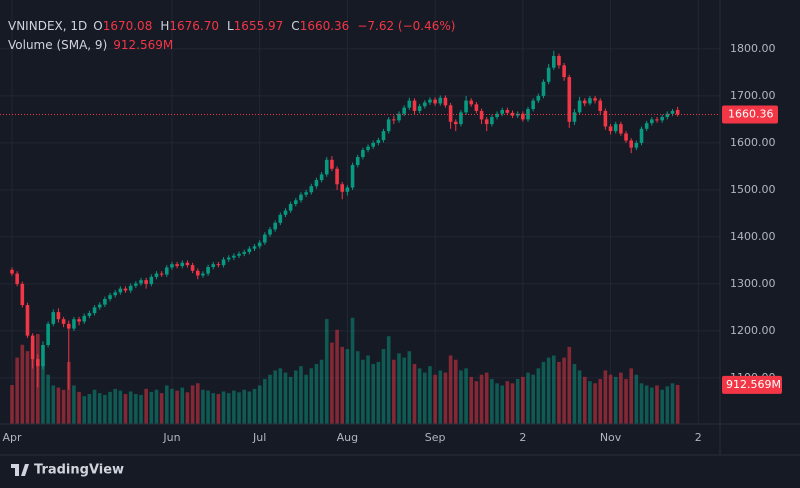  What do you see at coordinates (171, 437) in the screenshot?
I see `x-tick-label: Jun` at bounding box center [171, 437].